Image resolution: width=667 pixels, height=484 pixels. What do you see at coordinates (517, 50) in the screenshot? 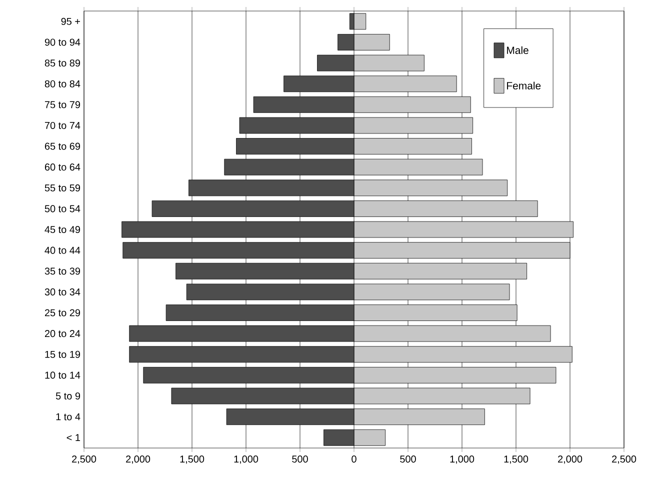
I see `legend-label: Male` at bounding box center [517, 50].